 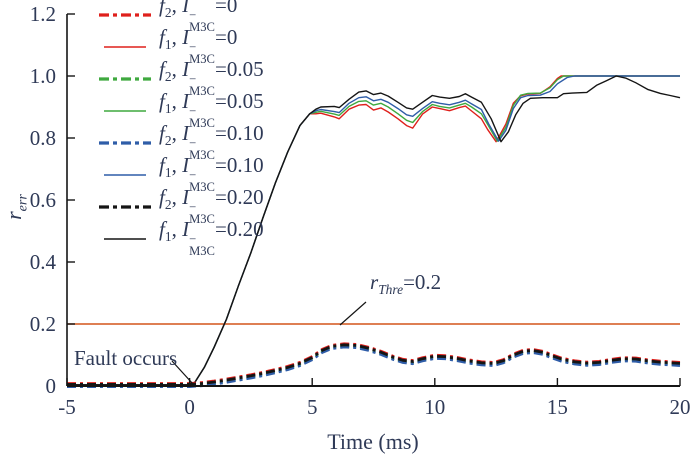 I want to click on legend-item-label: f2, I − M3C =0.10, so click(x=211, y=142).